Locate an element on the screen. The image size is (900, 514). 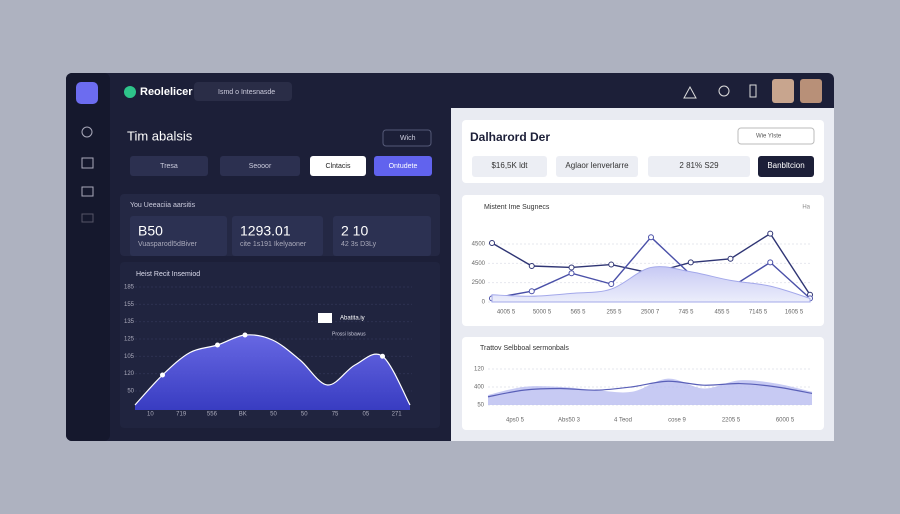
sidebar is located at coordinates (88, 257).